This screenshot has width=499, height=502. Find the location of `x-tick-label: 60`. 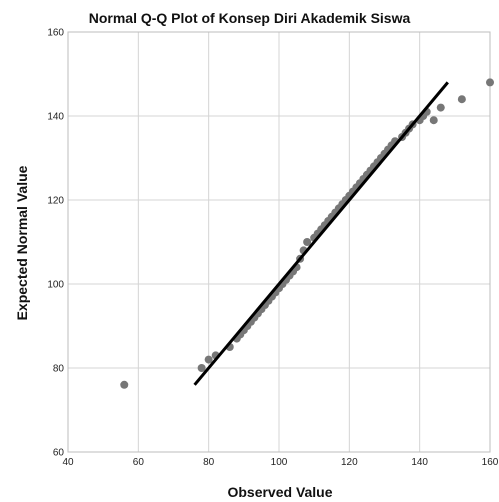

x-tick-label: 60 is located at coordinates (139, 462).